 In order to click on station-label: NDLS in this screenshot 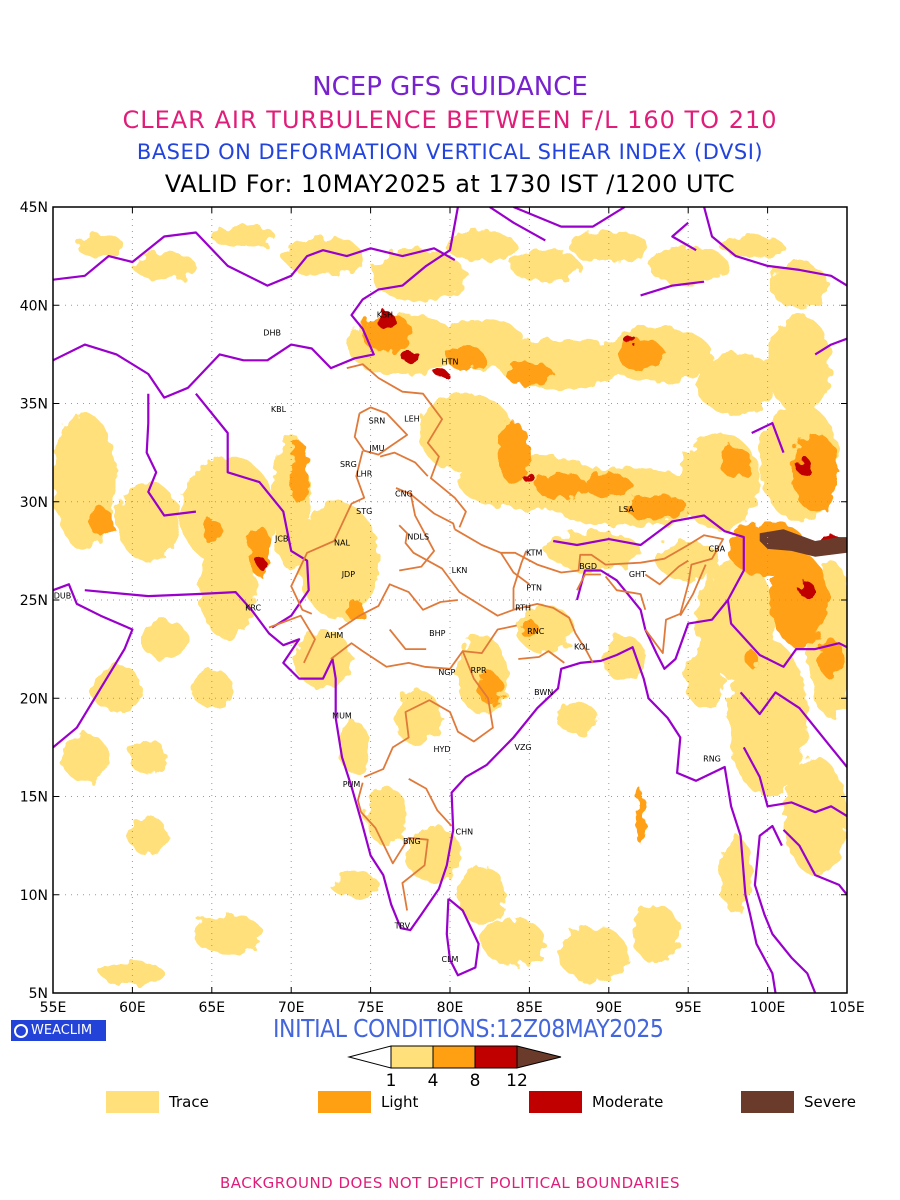, I will do `click(418, 537)`.